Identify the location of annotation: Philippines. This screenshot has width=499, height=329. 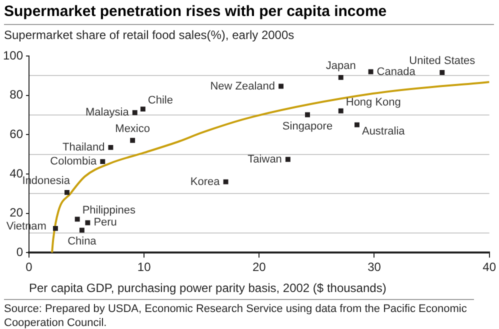
(109, 210).